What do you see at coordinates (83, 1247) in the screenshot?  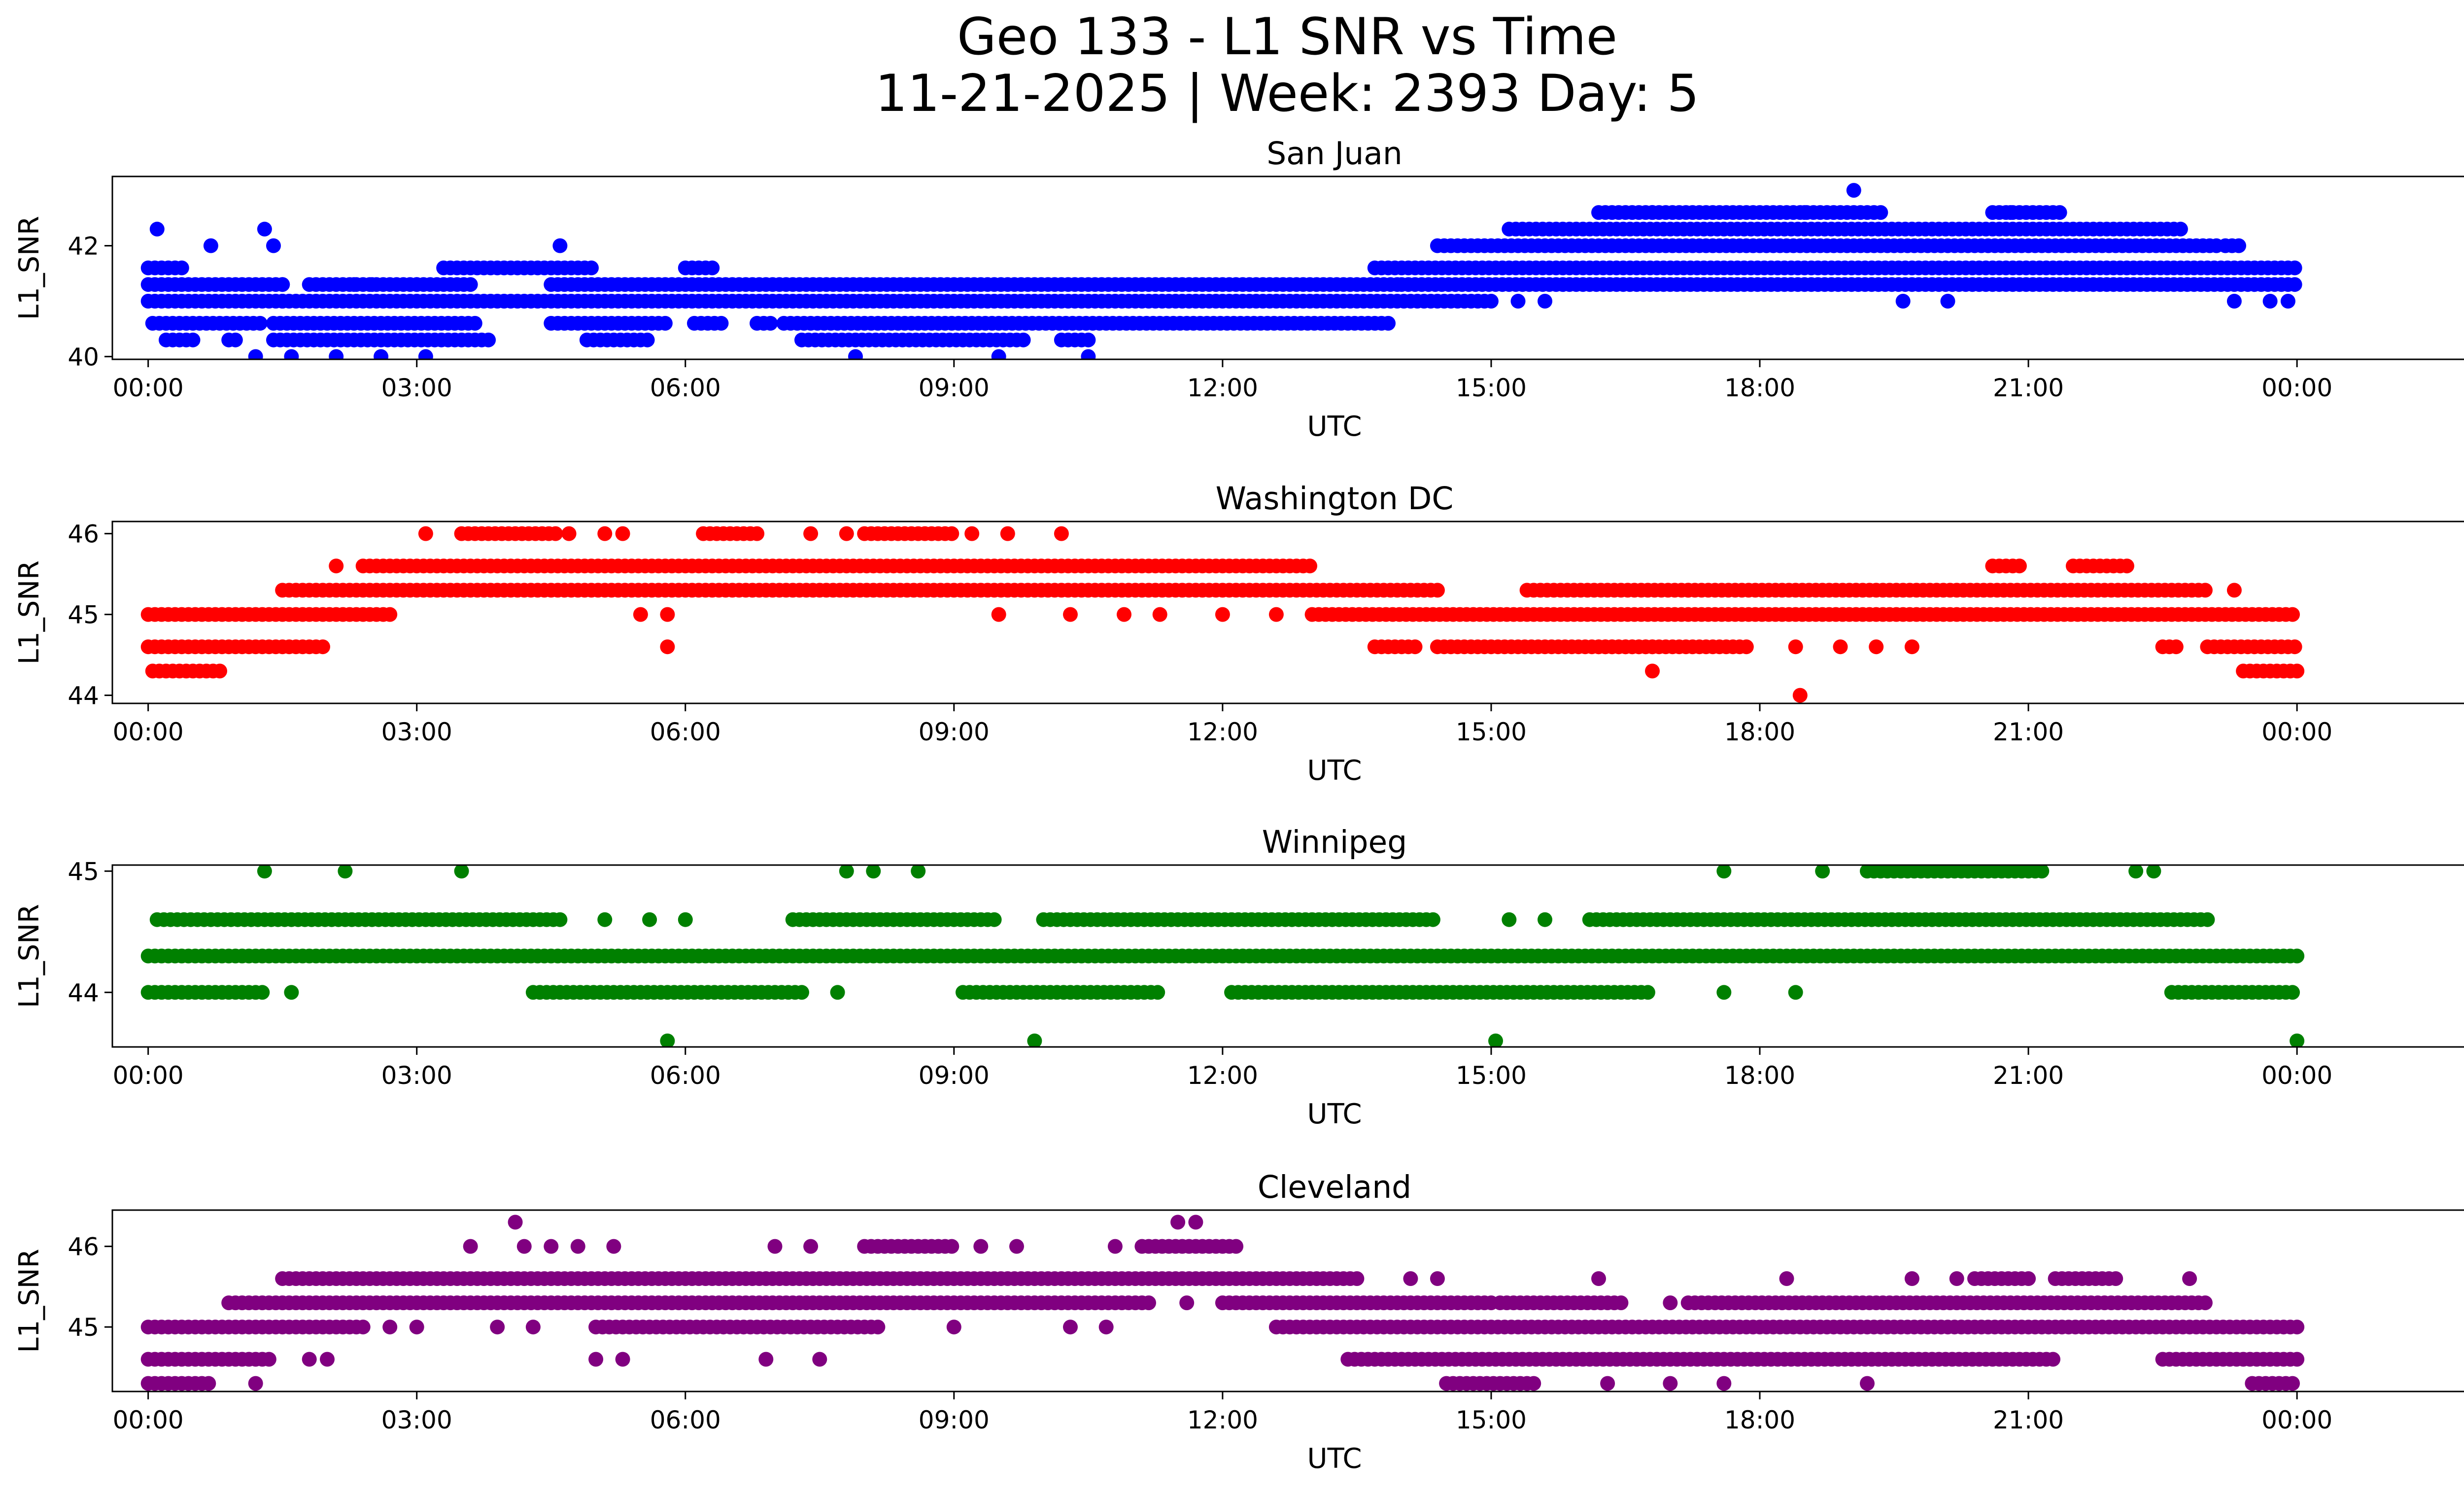 I see `y-tick-label: 46` at bounding box center [83, 1247].